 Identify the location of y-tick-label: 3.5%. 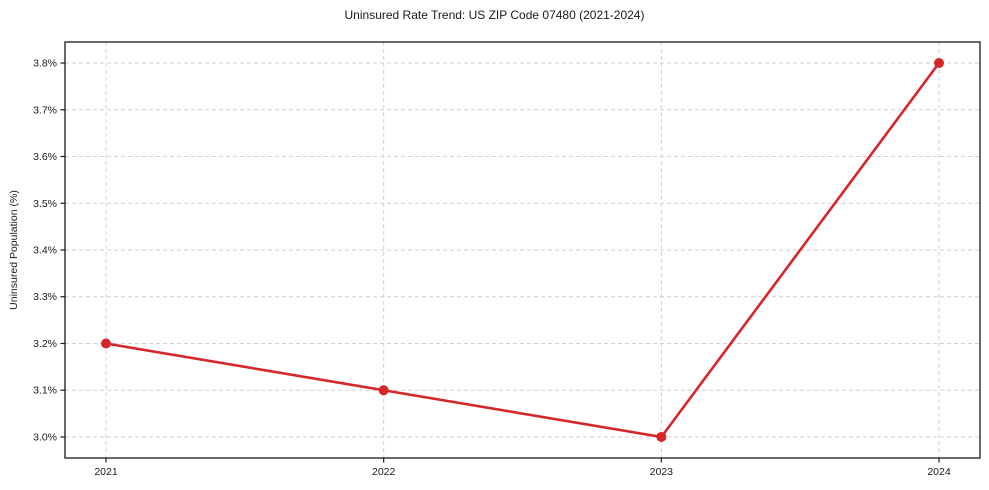
(45, 204).